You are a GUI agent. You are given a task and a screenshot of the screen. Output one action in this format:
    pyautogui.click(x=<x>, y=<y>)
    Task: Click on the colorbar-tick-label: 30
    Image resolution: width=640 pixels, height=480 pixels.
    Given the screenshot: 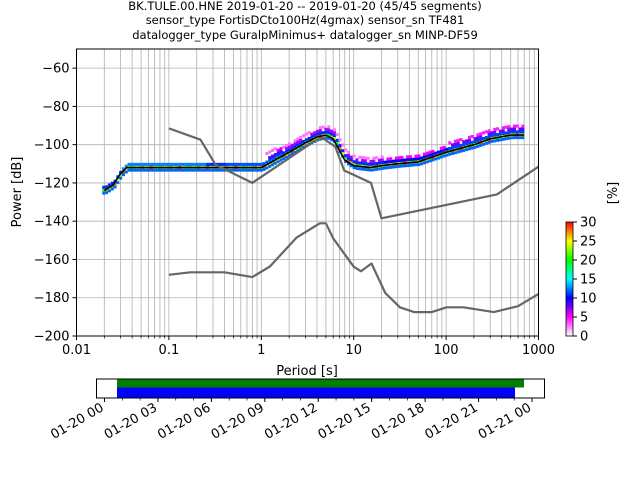 What is the action you would take?
    pyautogui.click(x=588, y=223)
    